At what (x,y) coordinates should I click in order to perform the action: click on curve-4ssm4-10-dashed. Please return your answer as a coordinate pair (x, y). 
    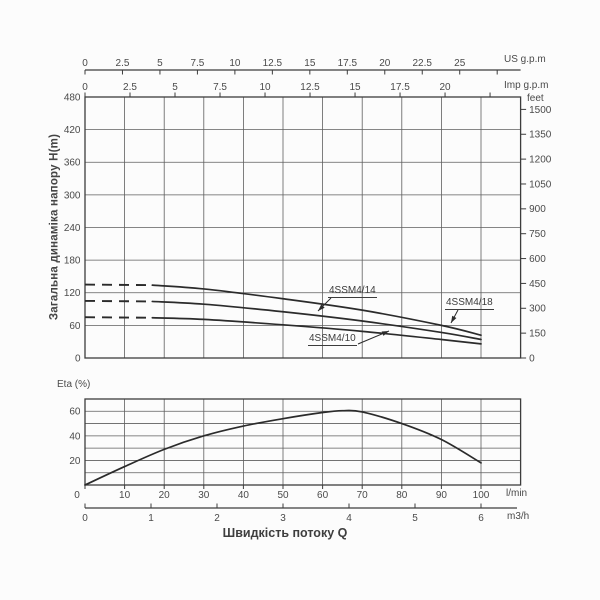
    Looking at the image, I should click on (118, 317).